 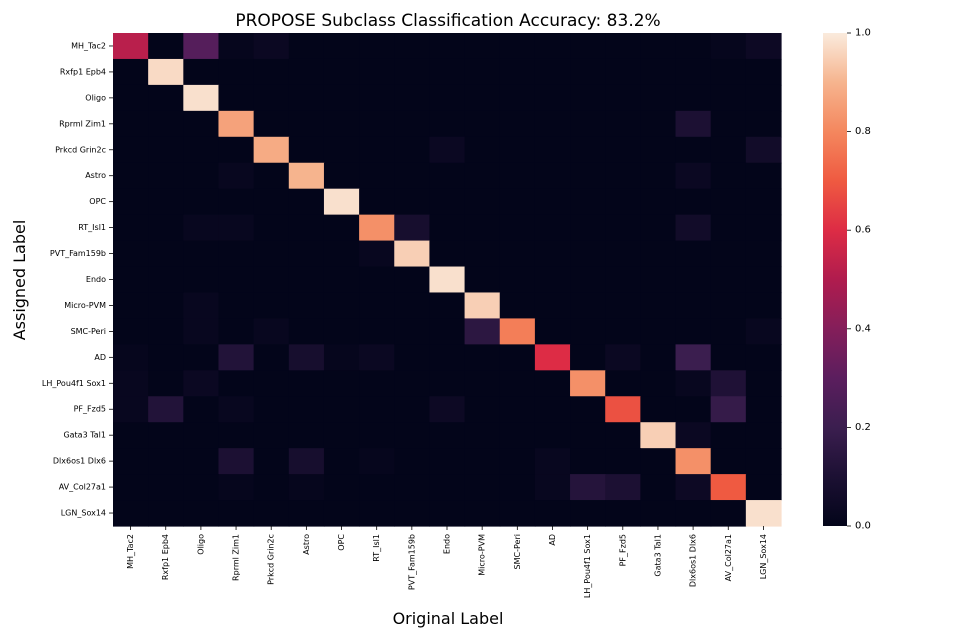 I want to click on y-tick-label: AD, so click(x=100, y=357).